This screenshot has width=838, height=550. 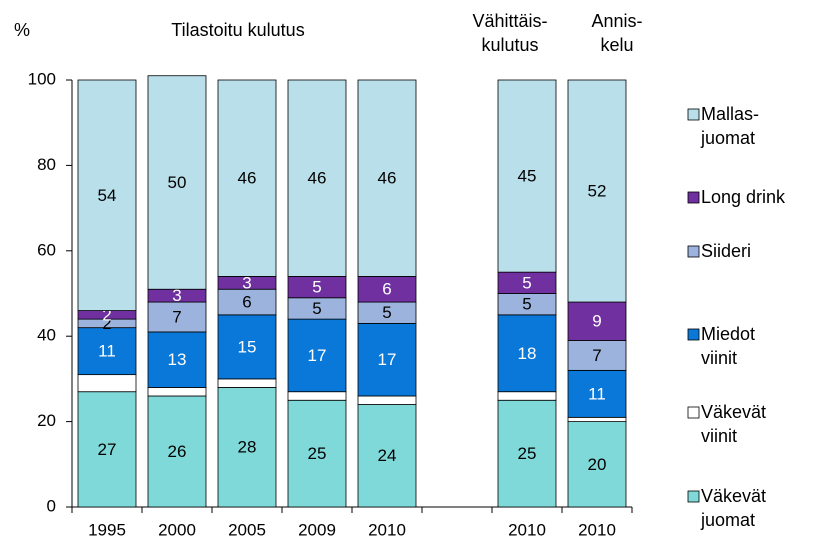 I want to click on data-label: 13, so click(x=177, y=359).